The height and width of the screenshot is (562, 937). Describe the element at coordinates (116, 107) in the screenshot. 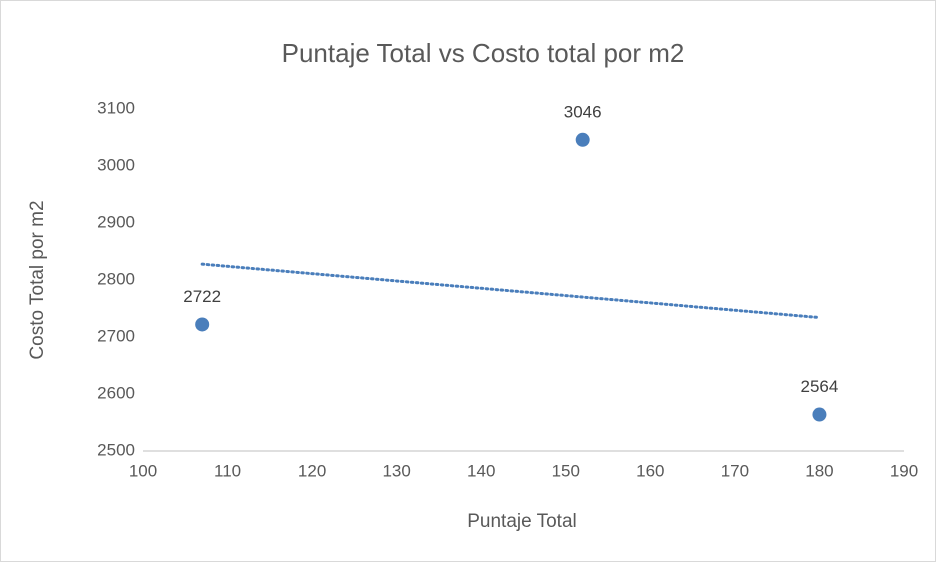

I see `y-tick-label: 3100` at that location.